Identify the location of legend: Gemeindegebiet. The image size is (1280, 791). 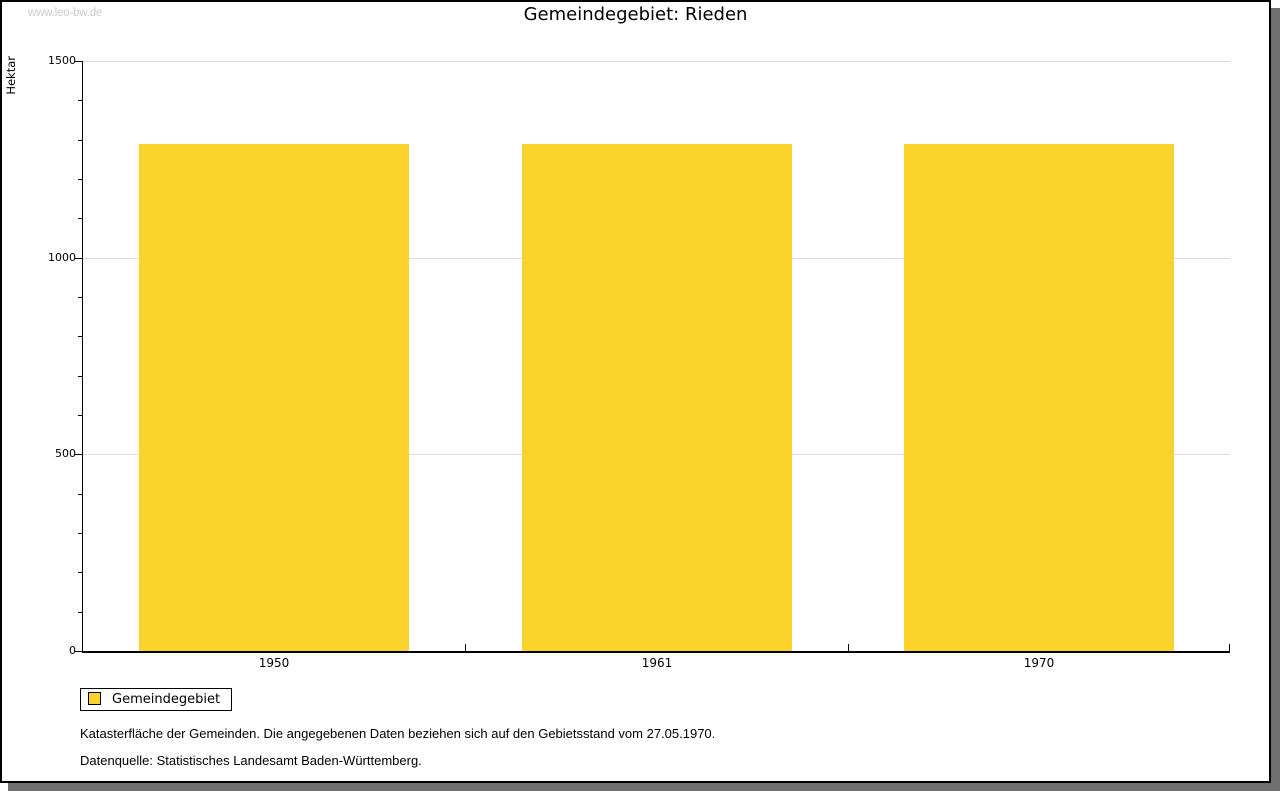
(156, 699).